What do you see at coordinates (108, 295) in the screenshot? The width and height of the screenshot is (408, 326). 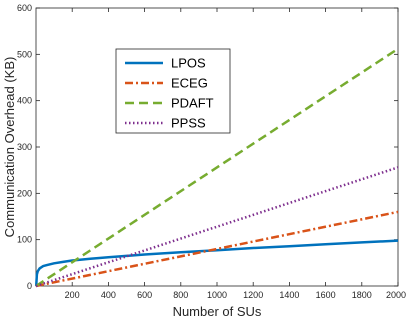 I see `x-tick-label: 400` at bounding box center [108, 295].